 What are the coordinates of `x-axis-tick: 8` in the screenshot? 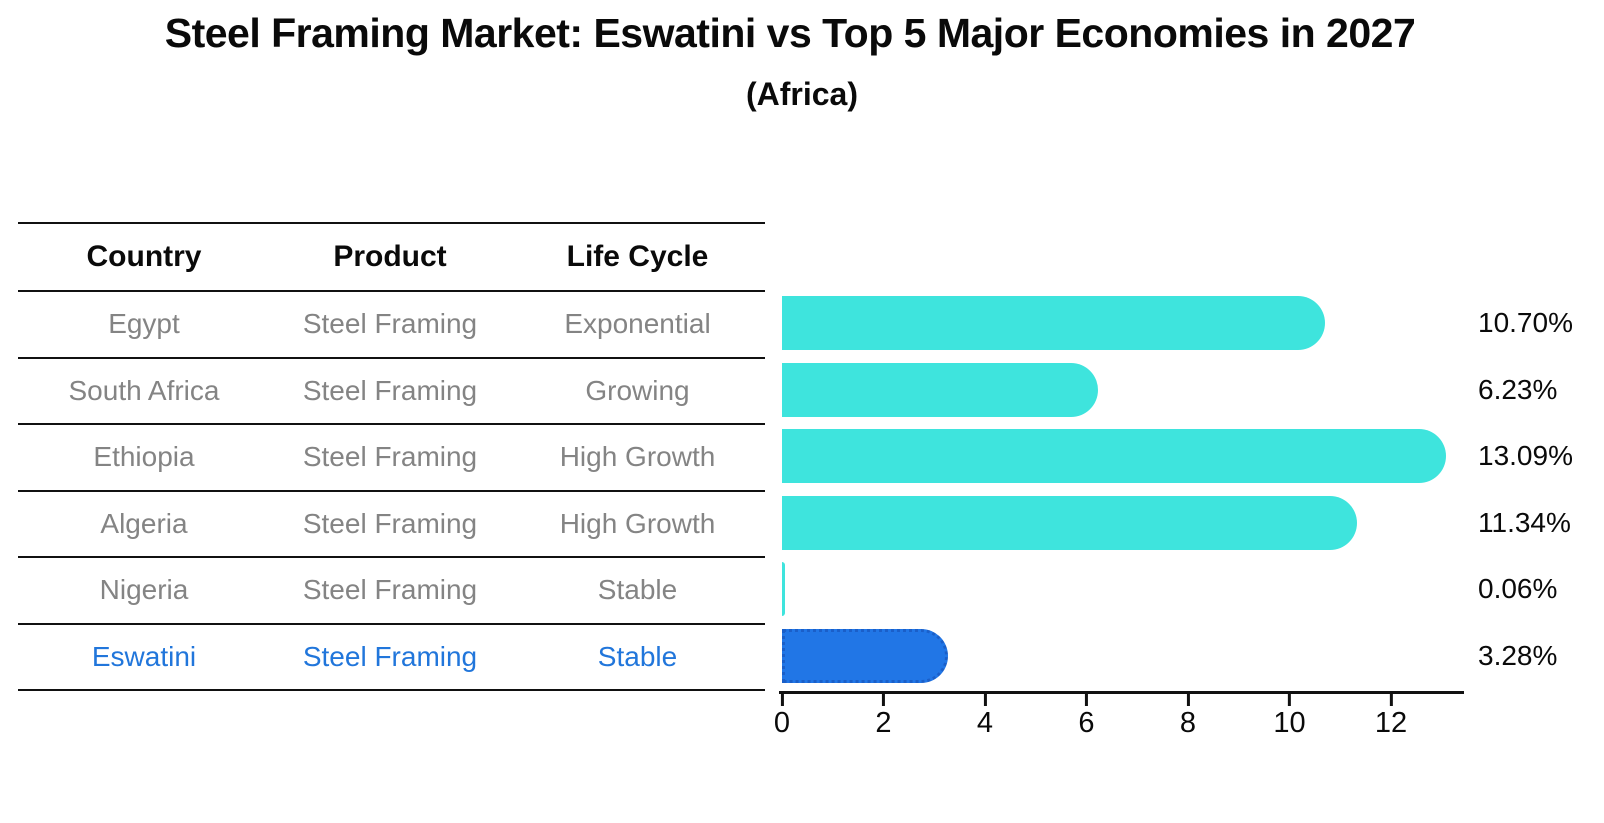 It's located at (1188, 716).